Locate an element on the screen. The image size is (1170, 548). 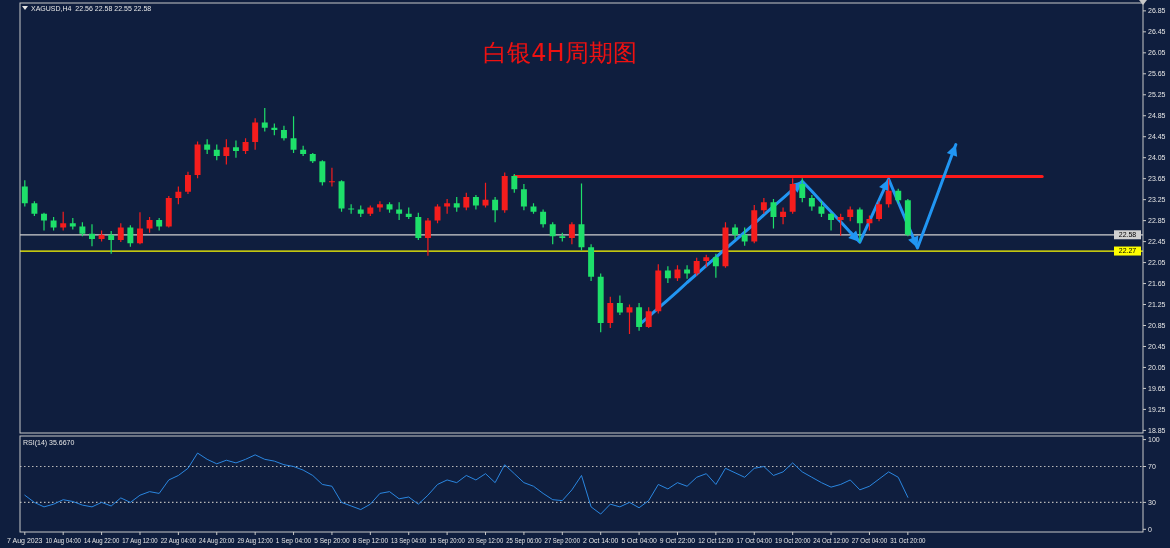
line-series is located at coordinates (466, 483).